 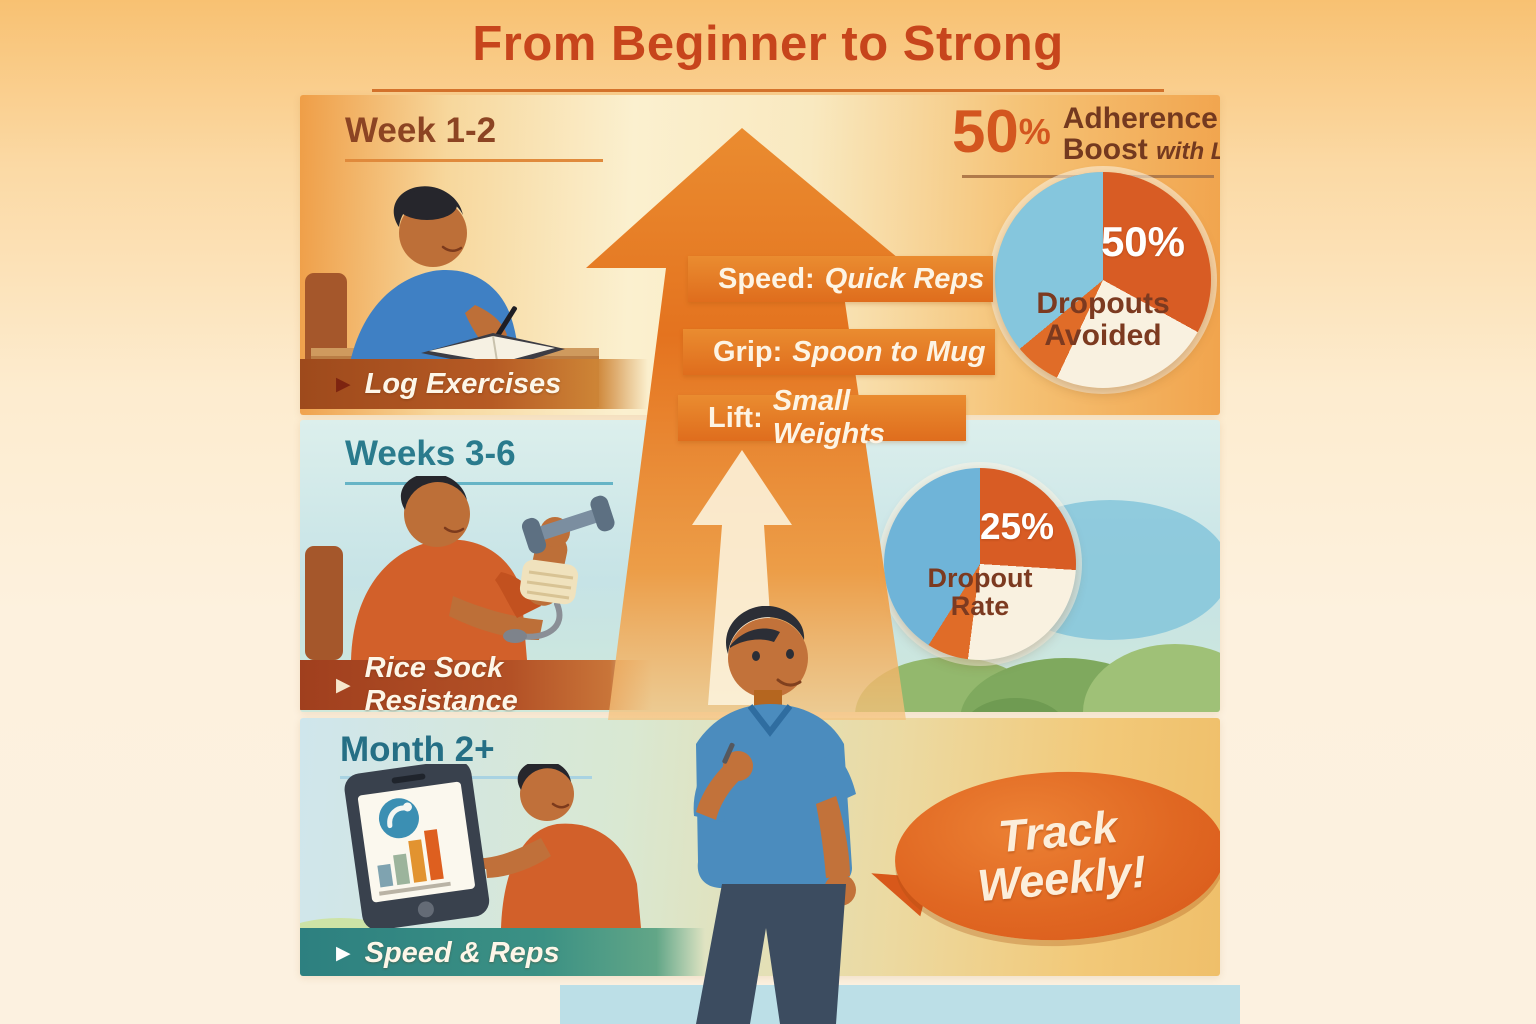 I want to click on track-weekly-callout: Track Weekly!, so click(x=1056, y=856).